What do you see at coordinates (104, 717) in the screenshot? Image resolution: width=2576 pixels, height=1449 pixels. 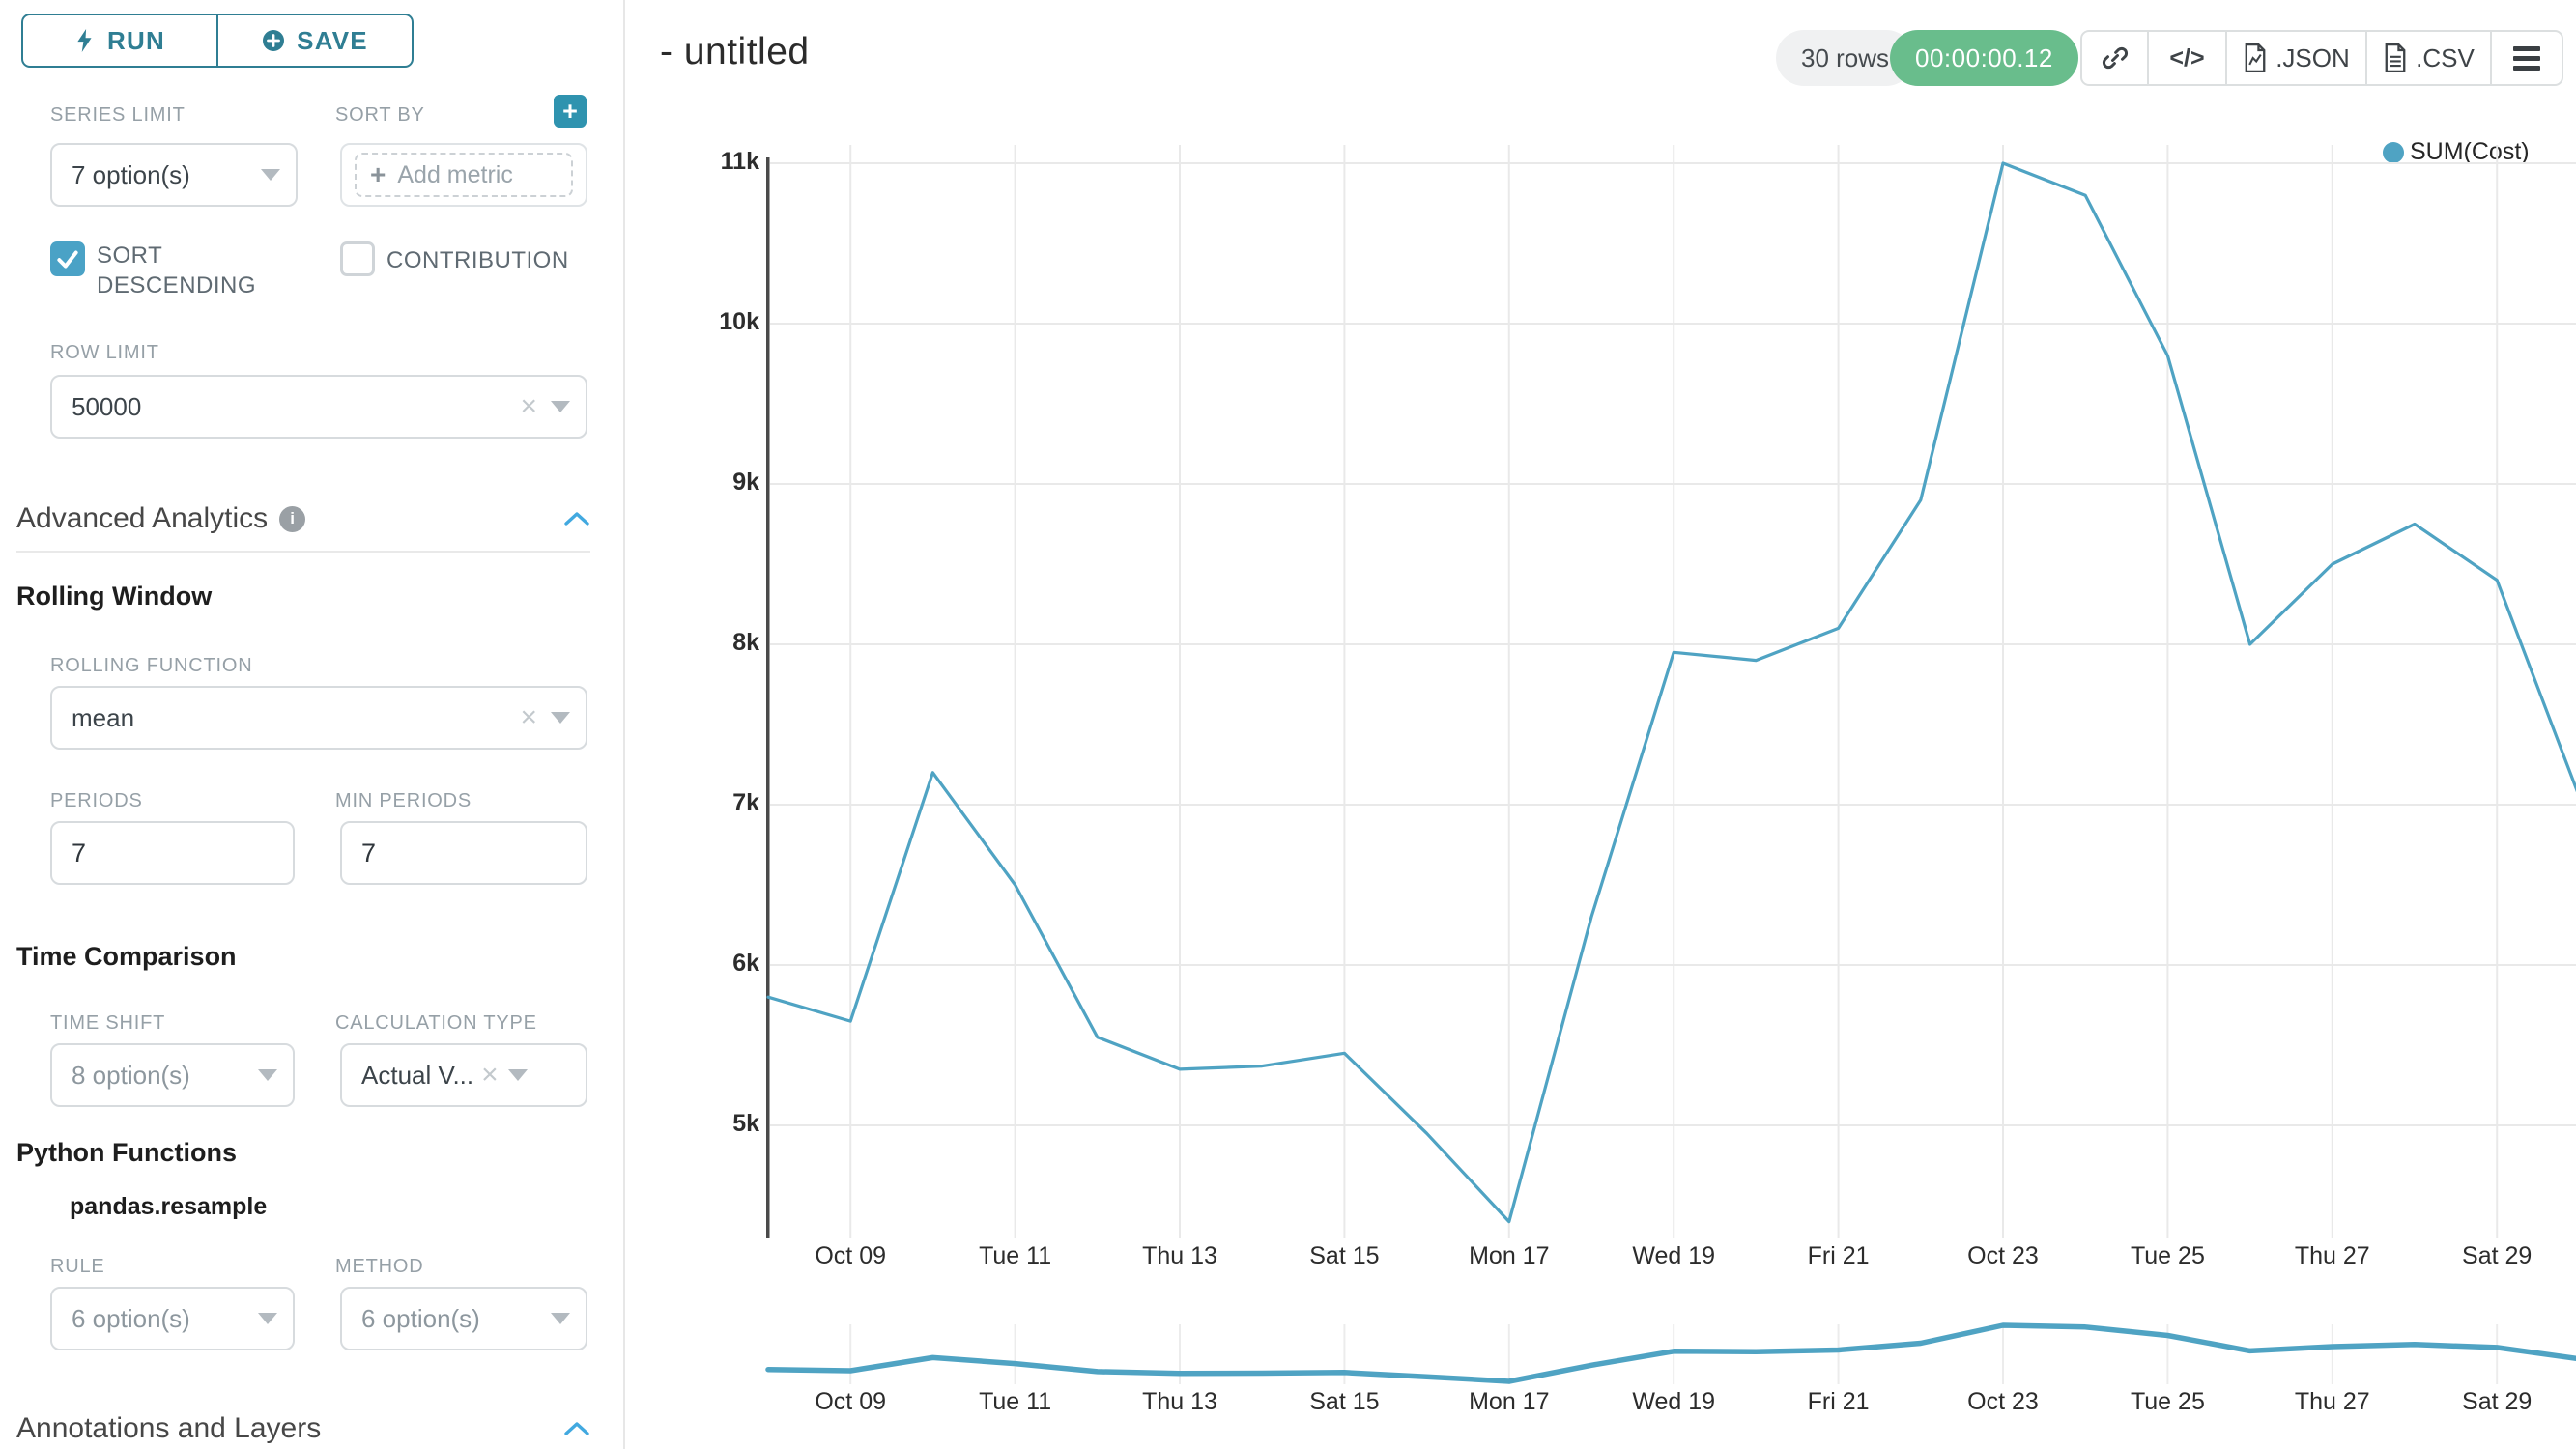 I see `rolling-function-value: mean` at bounding box center [104, 717].